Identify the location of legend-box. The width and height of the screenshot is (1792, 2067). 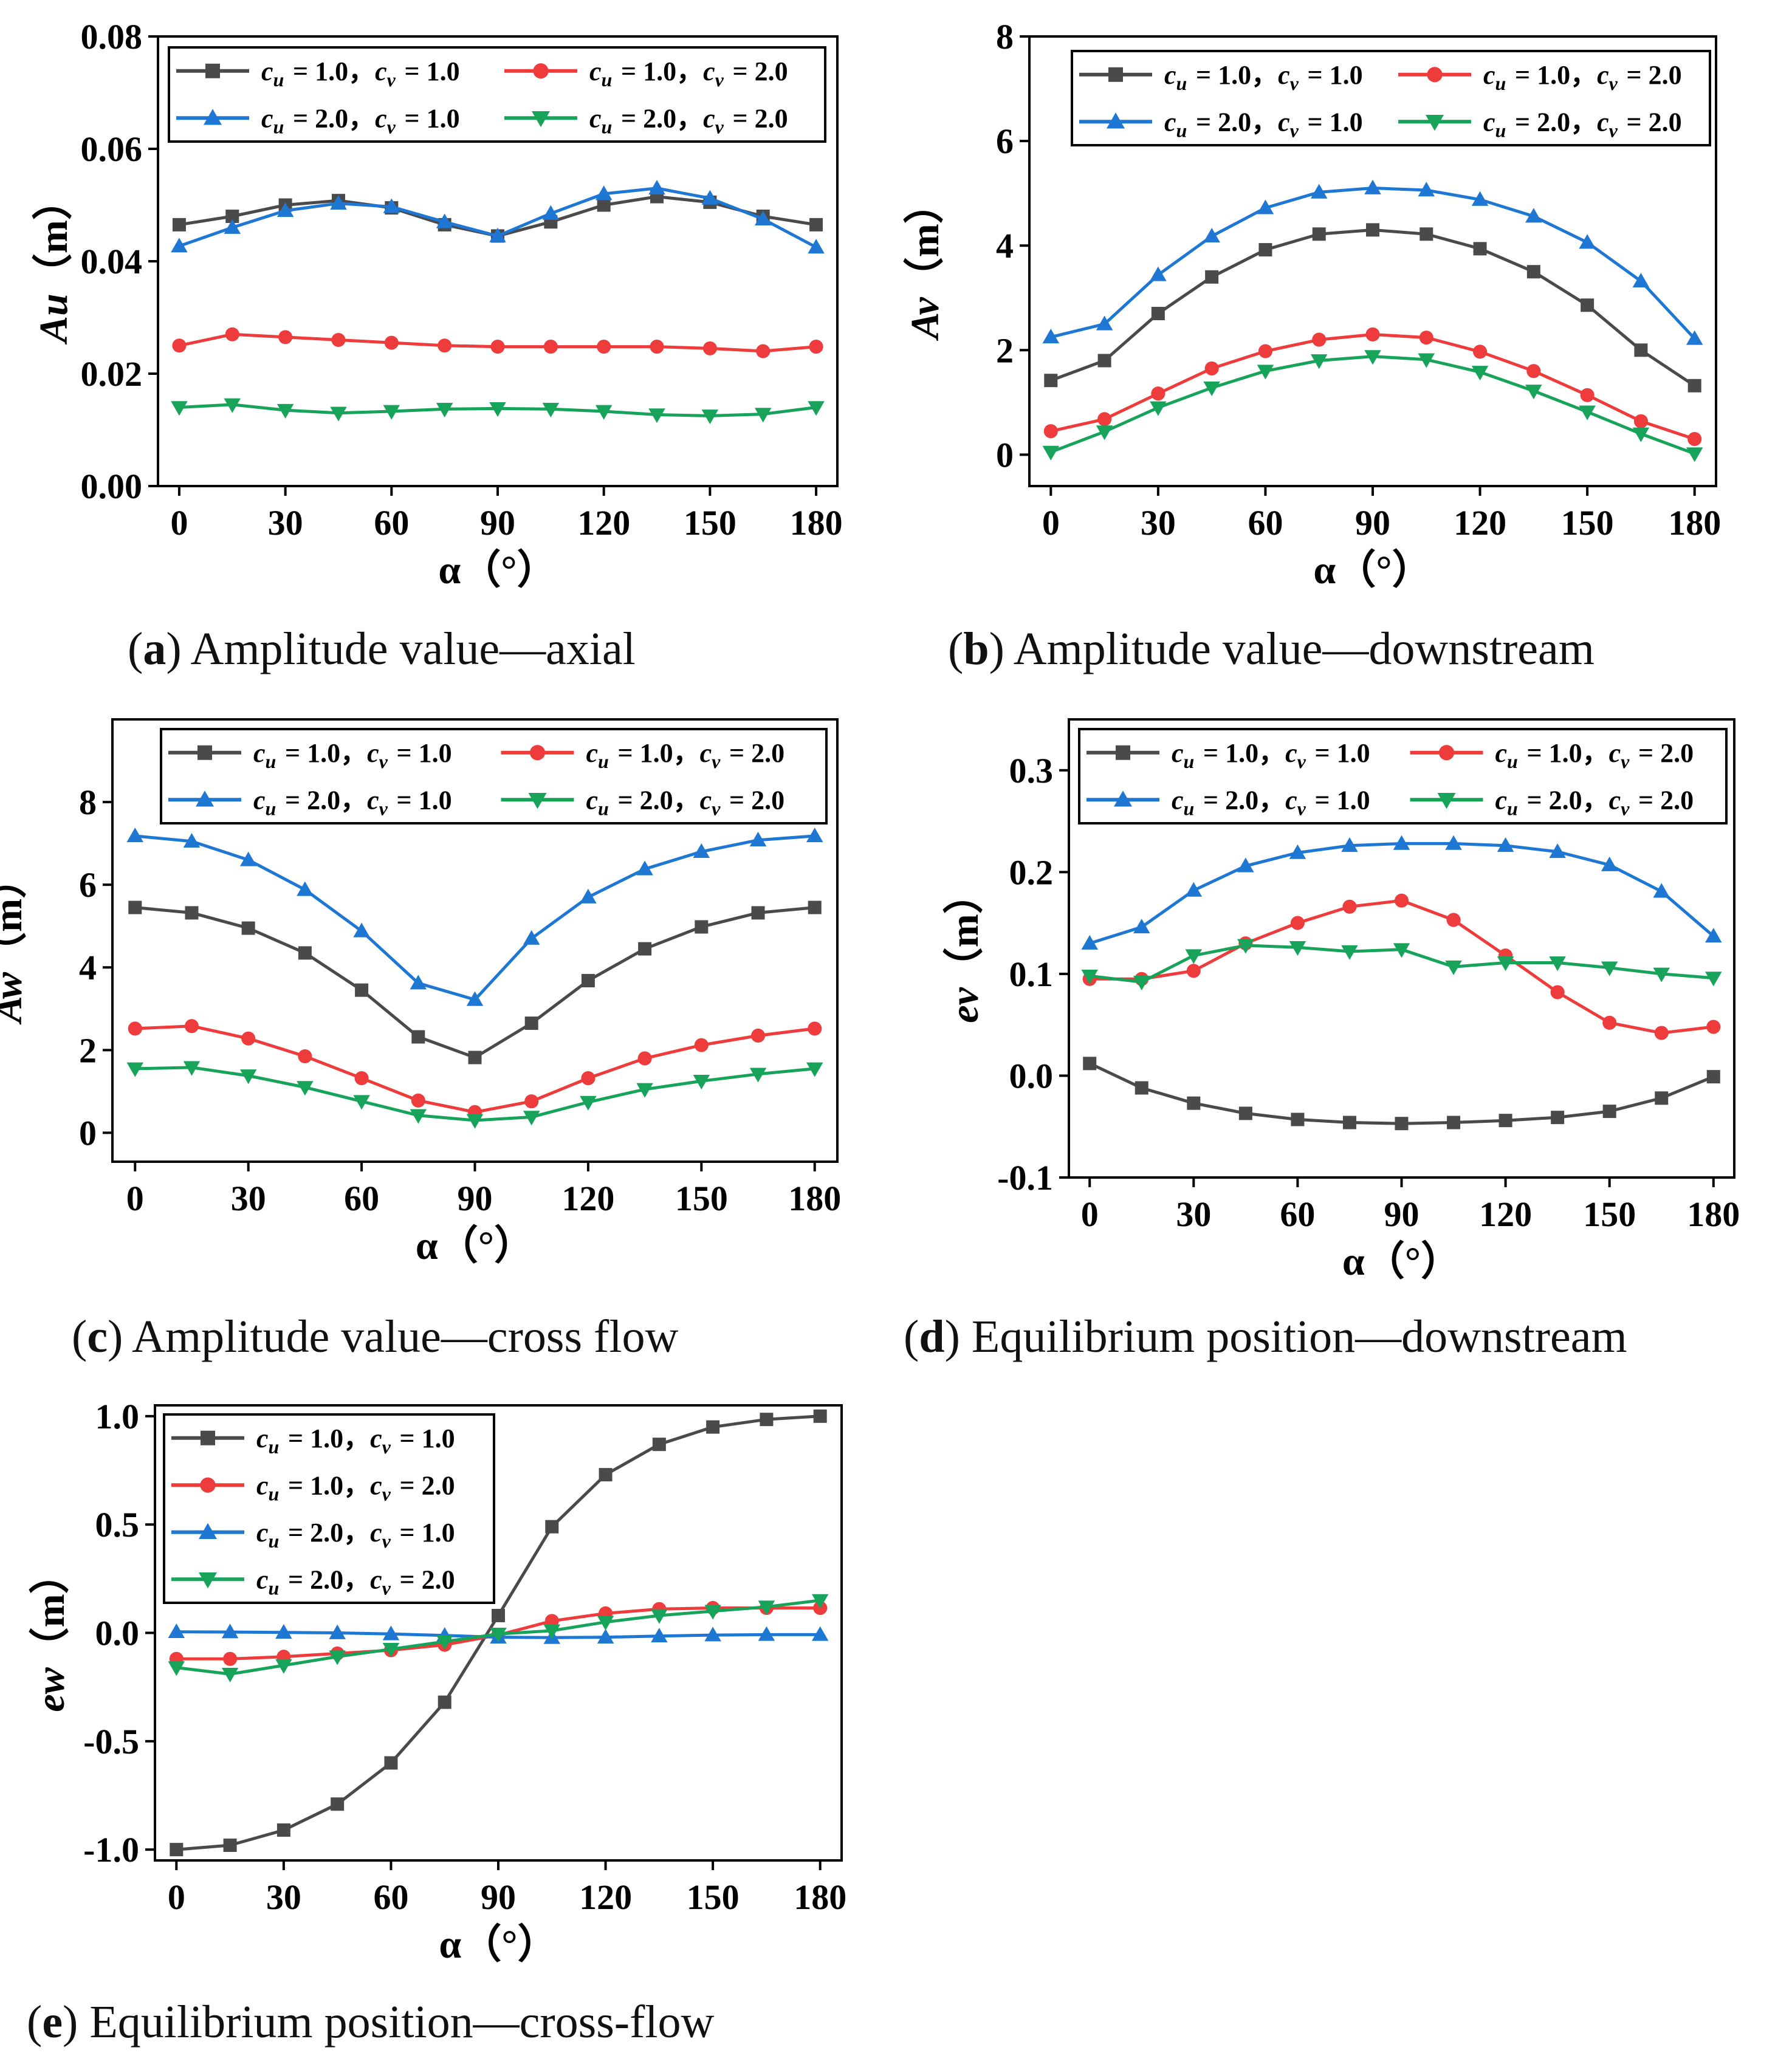
(1403, 776).